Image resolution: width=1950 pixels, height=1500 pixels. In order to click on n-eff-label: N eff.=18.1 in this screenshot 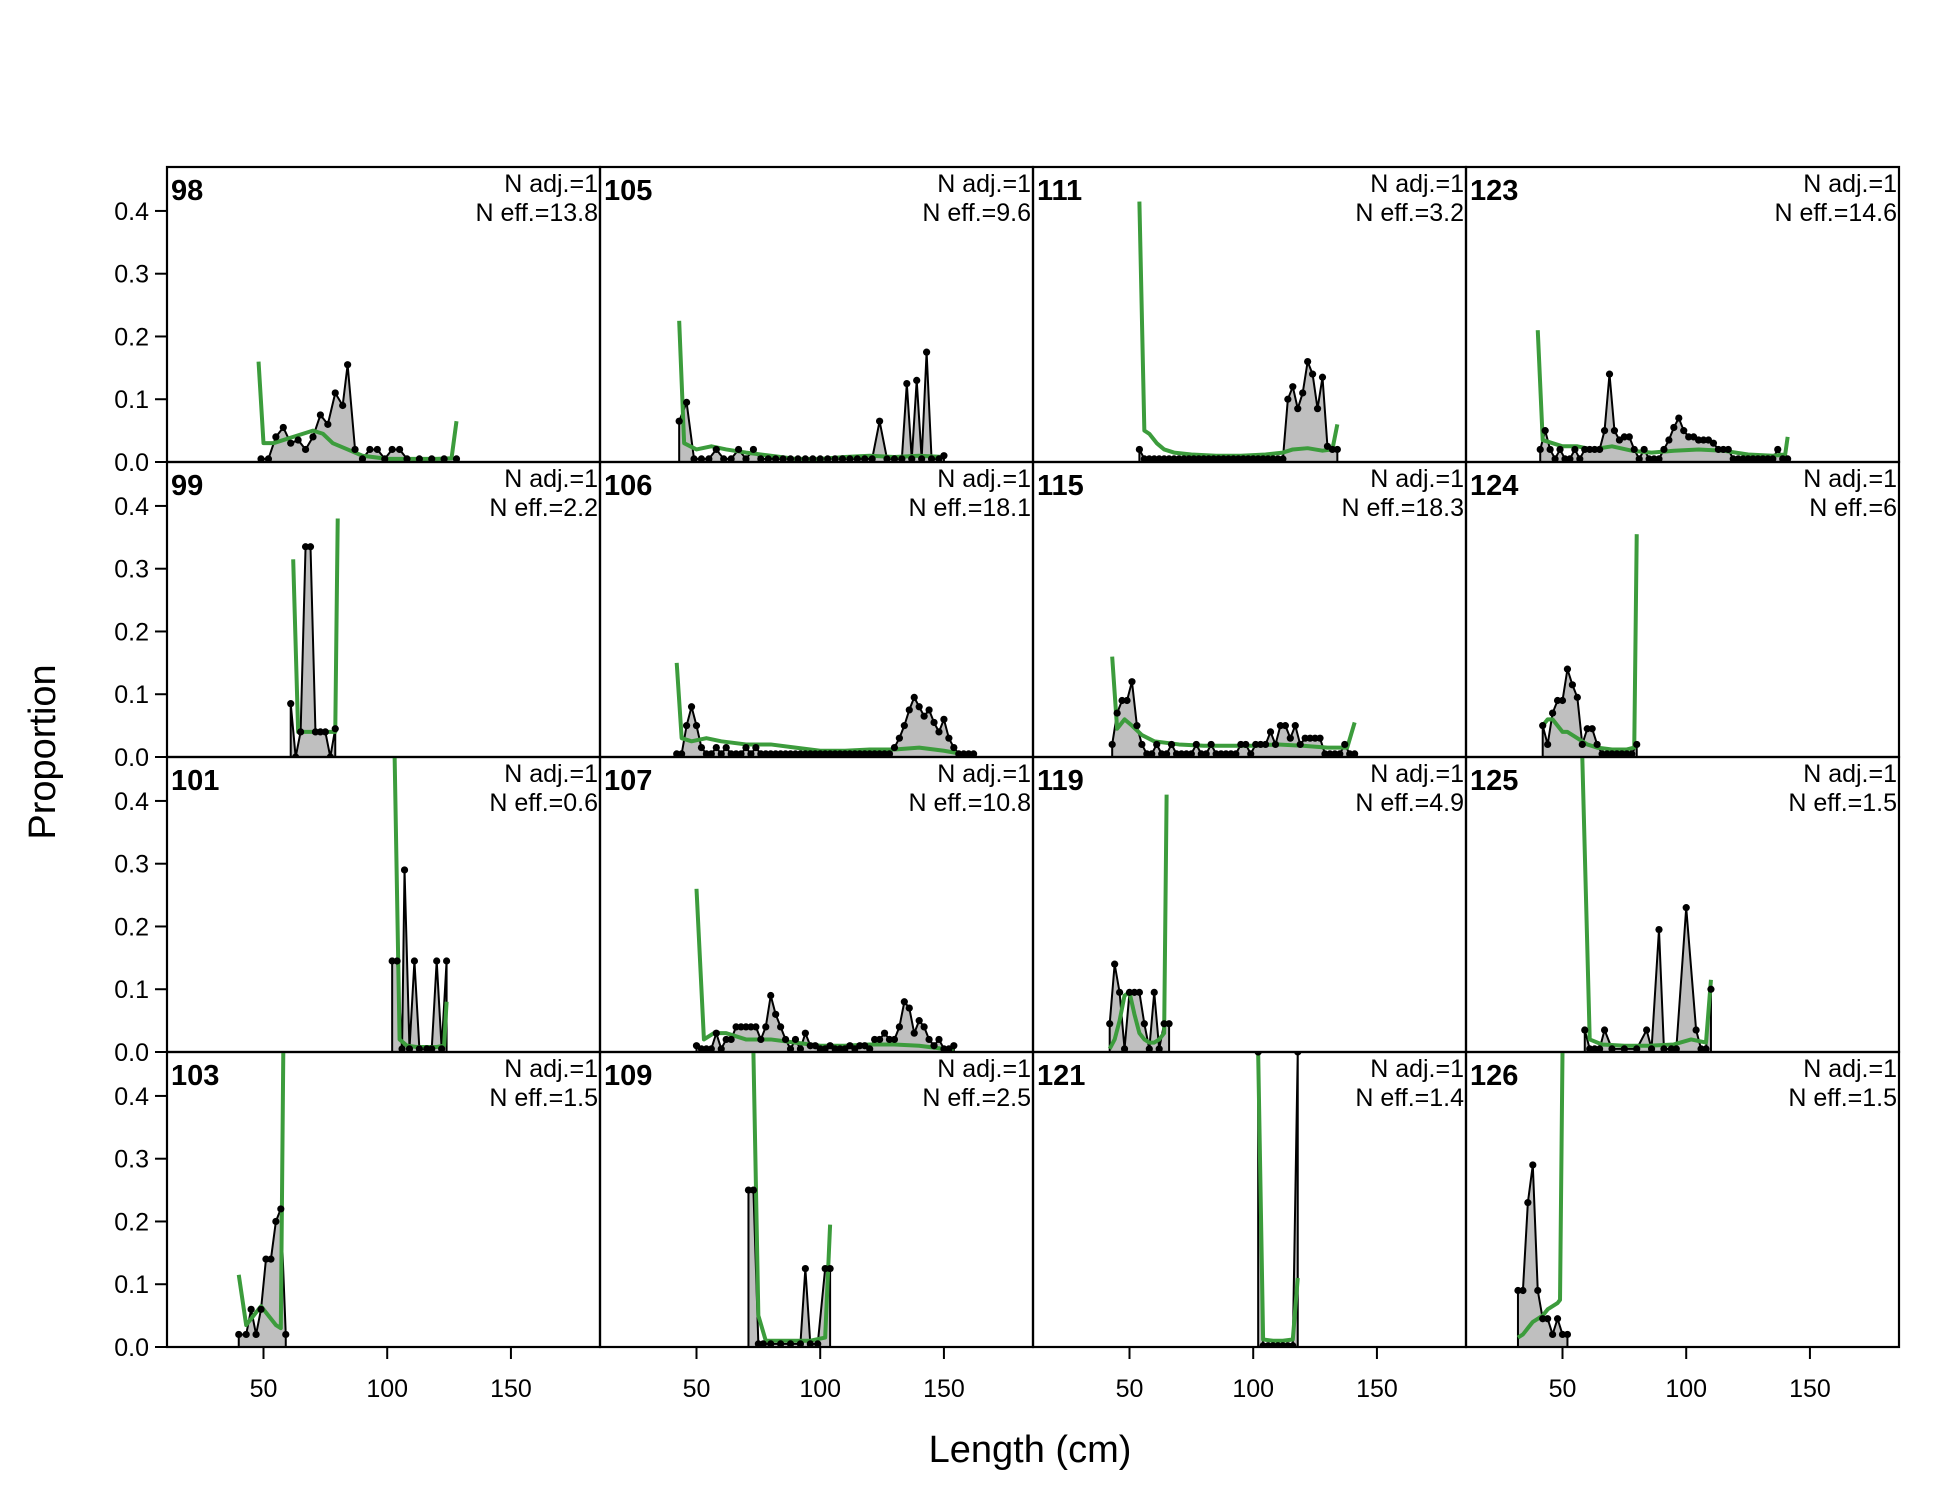, I will do `click(969, 508)`.